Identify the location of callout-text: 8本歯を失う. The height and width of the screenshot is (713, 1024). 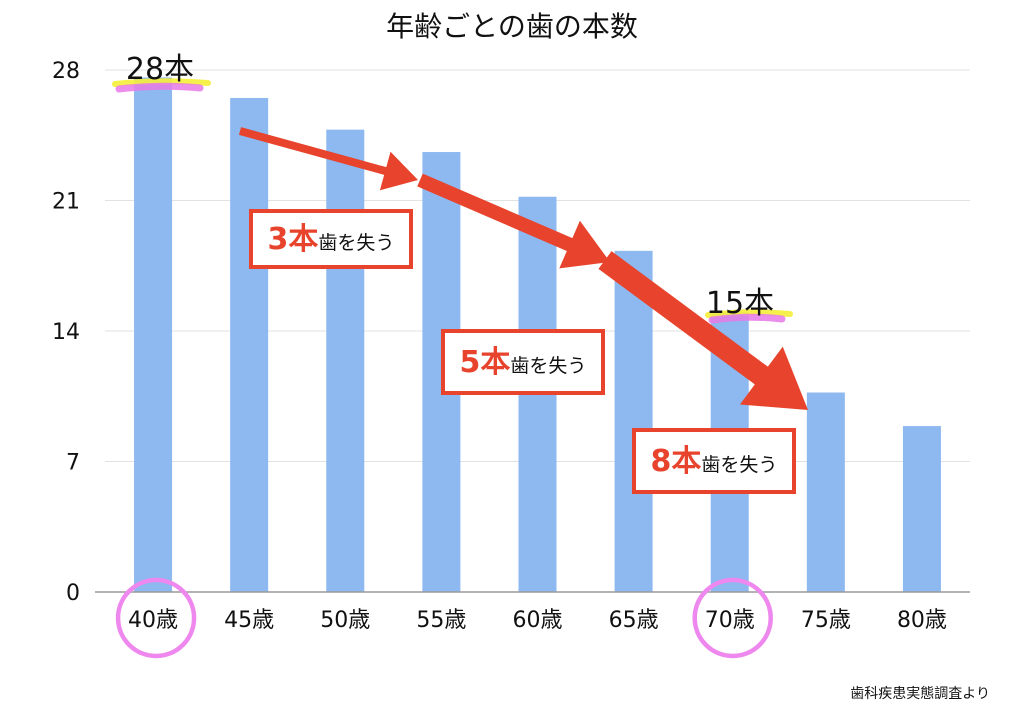
(714, 461).